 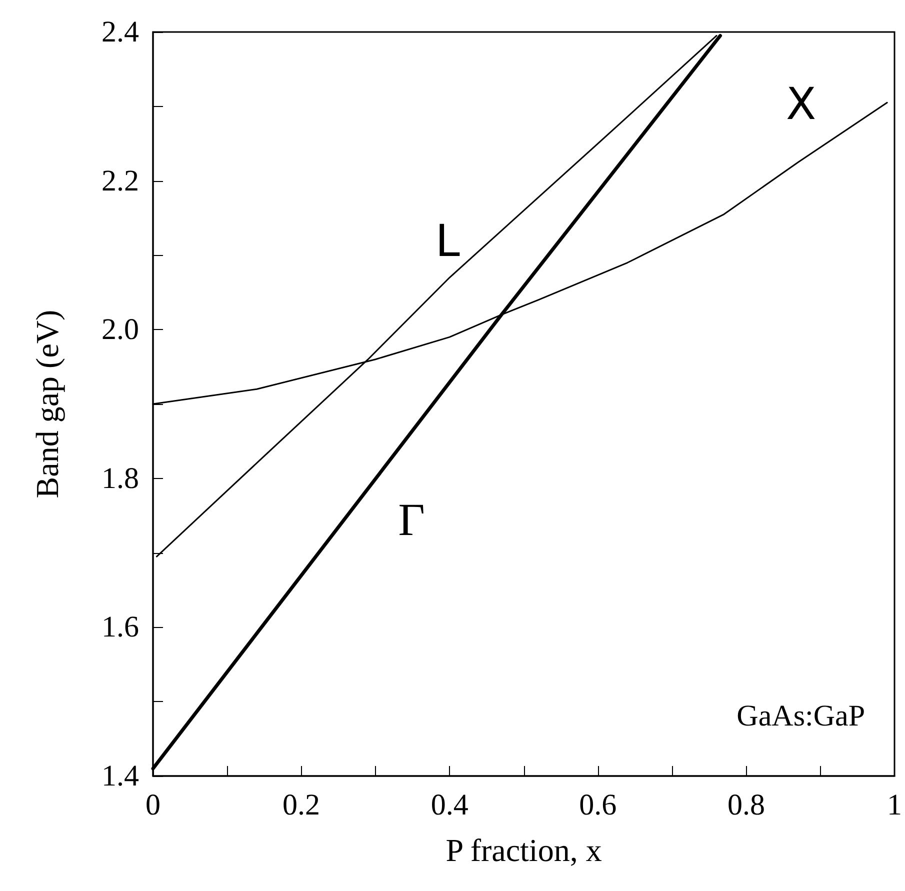 I want to click on annotation: GaAs:GaP, so click(x=801, y=716).